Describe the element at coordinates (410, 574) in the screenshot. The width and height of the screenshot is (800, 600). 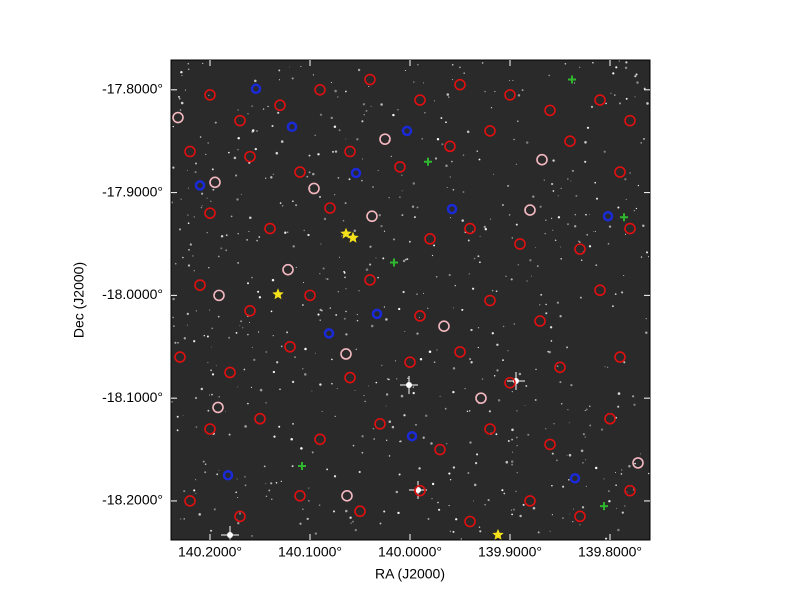
I see `x-axis-label: RA (J2000)` at that location.